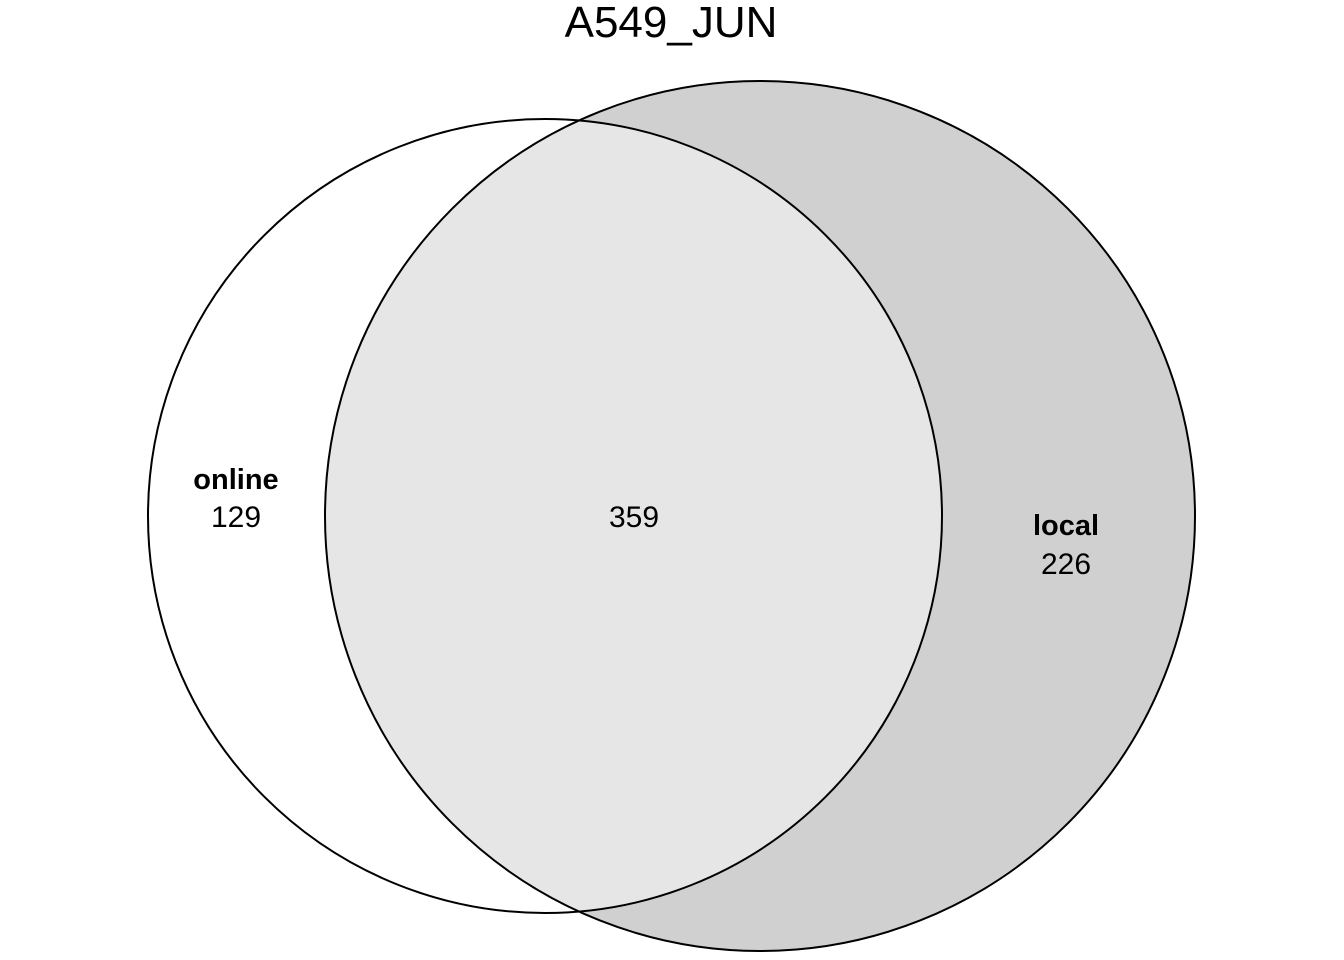 Image resolution: width=1344 pixels, height=960 pixels. Describe the element at coordinates (235, 480) in the screenshot. I see `online-set-label: online` at that location.